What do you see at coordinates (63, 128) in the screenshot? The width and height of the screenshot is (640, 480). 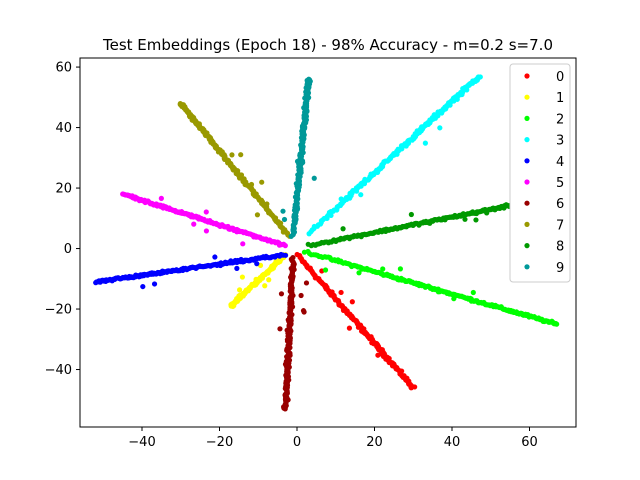 I see `y-tick-label: 40` at bounding box center [63, 128].